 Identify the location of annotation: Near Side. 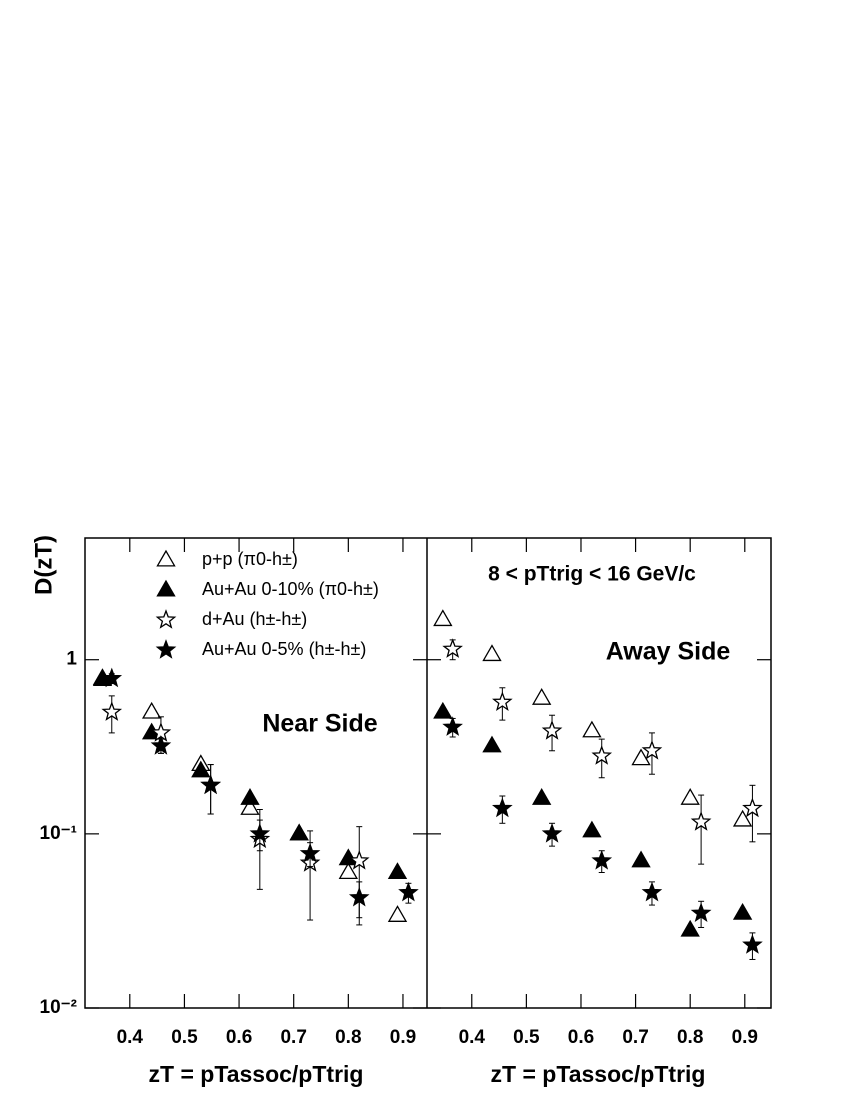
(319, 724).